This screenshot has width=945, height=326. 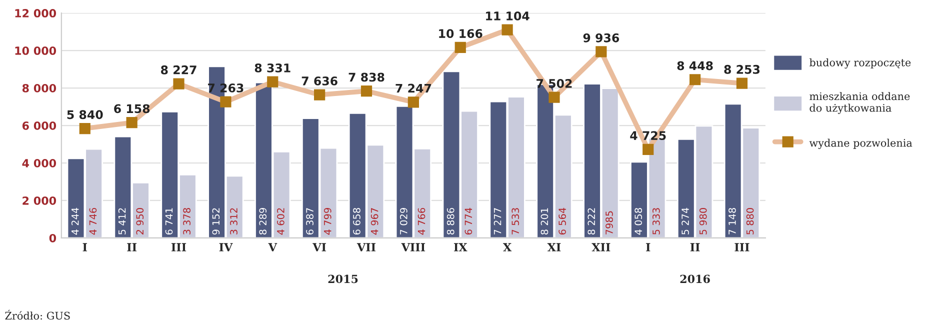 I want to click on data-label: 10 166, so click(x=460, y=33).